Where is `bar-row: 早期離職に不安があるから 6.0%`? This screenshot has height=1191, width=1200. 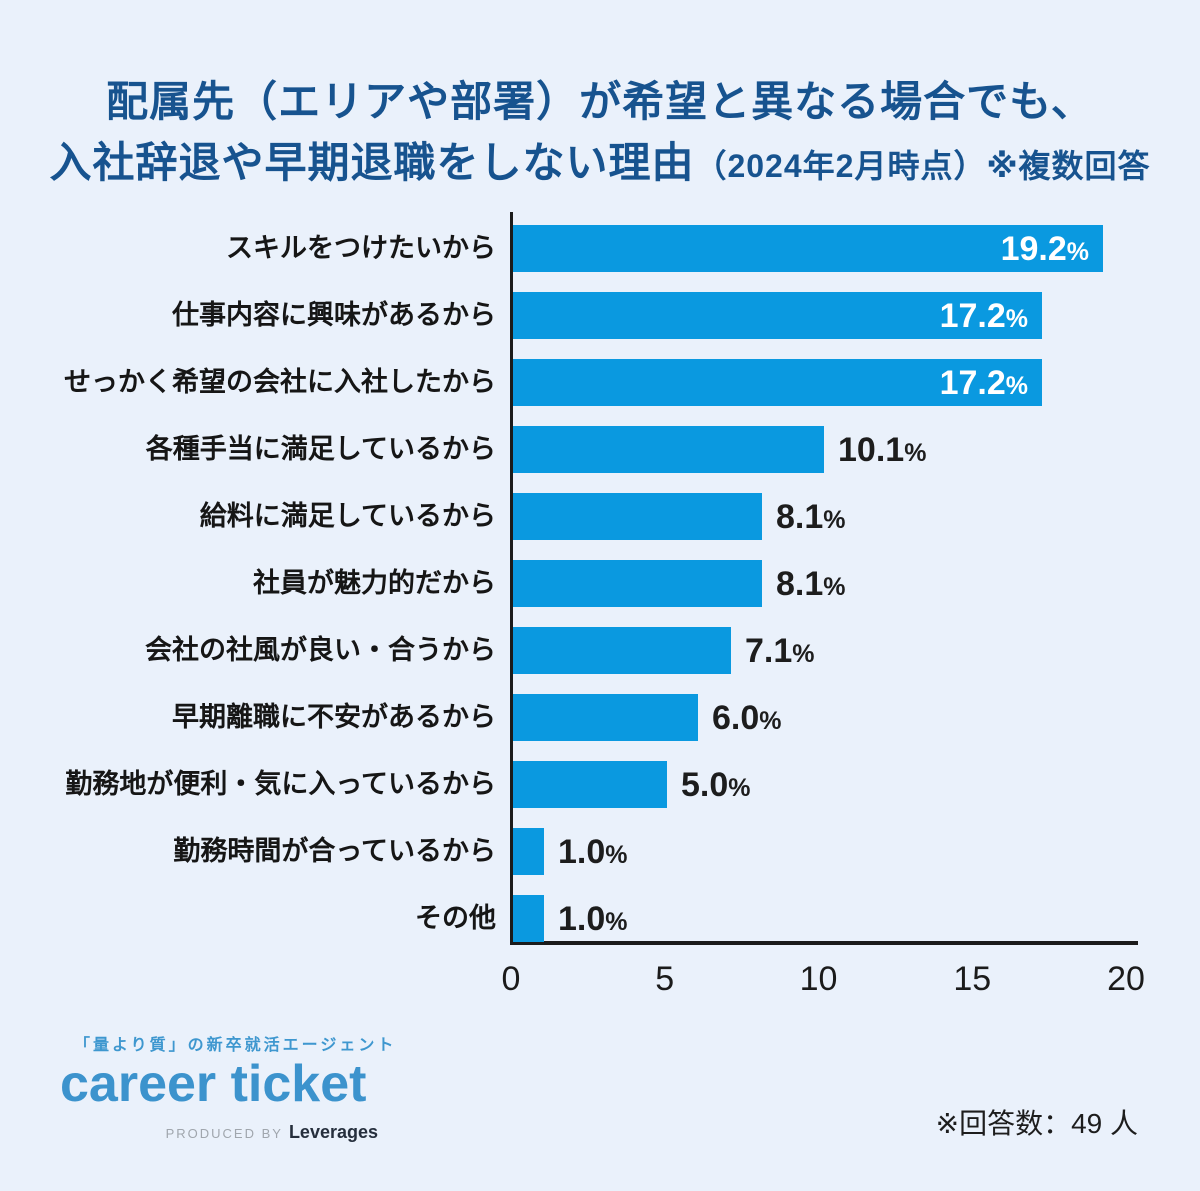
bar-row: 早期離職に不安があるから 6.0% is located at coordinates (600, 717).